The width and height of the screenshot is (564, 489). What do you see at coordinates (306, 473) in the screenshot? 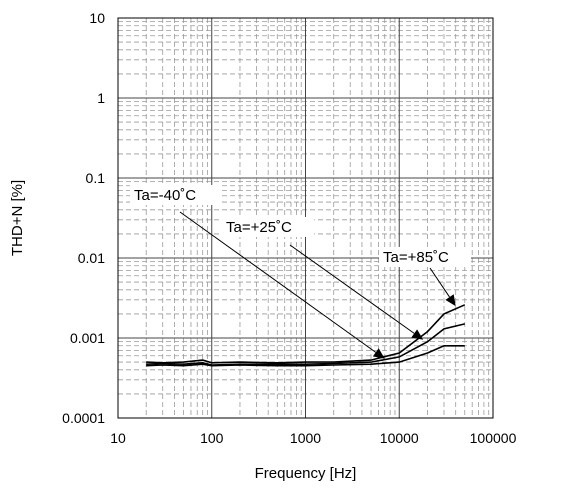
I see `x-axis-title: Frequency [Hz]` at bounding box center [306, 473].